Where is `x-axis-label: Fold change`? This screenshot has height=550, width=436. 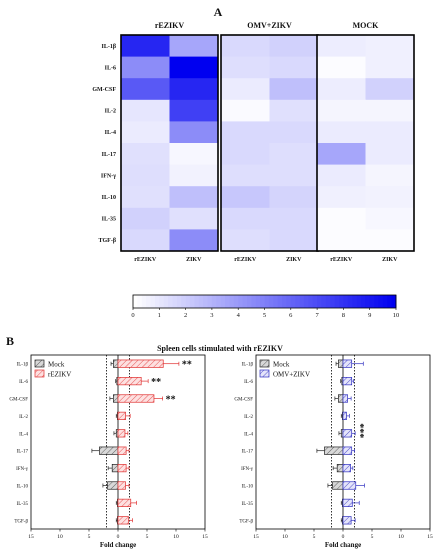 x-axis-label: Fold change is located at coordinates (343, 545).